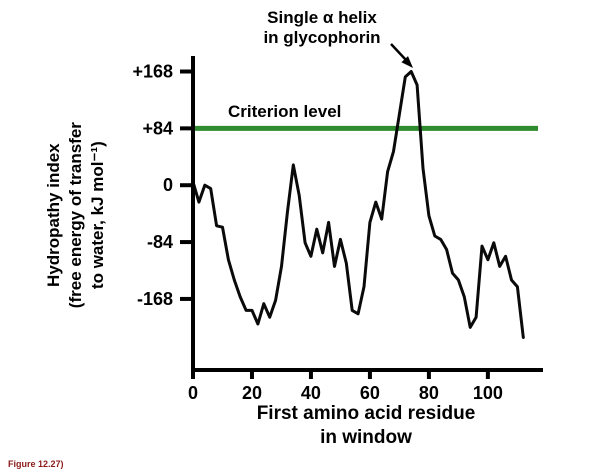 The height and width of the screenshot is (474, 610). What do you see at coordinates (98, 215) in the screenshot?
I see `y-axis-label-line3: to water, kJ mol⁻¹)` at bounding box center [98, 215].